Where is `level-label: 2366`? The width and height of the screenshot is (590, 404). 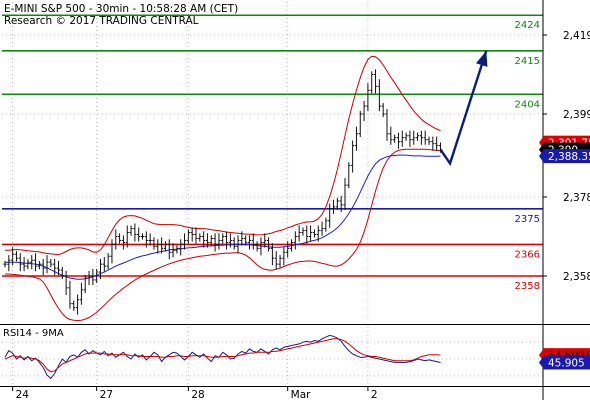 level-label: 2366 is located at coordinates (527, 254).